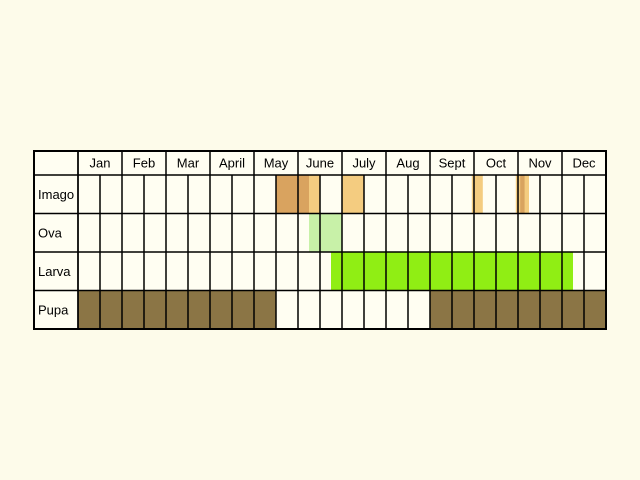 The image size is (640, 480). Describe the element at coordinates (452, 163) in the screenshot. I see `month-label-sept: Sept` at that location.